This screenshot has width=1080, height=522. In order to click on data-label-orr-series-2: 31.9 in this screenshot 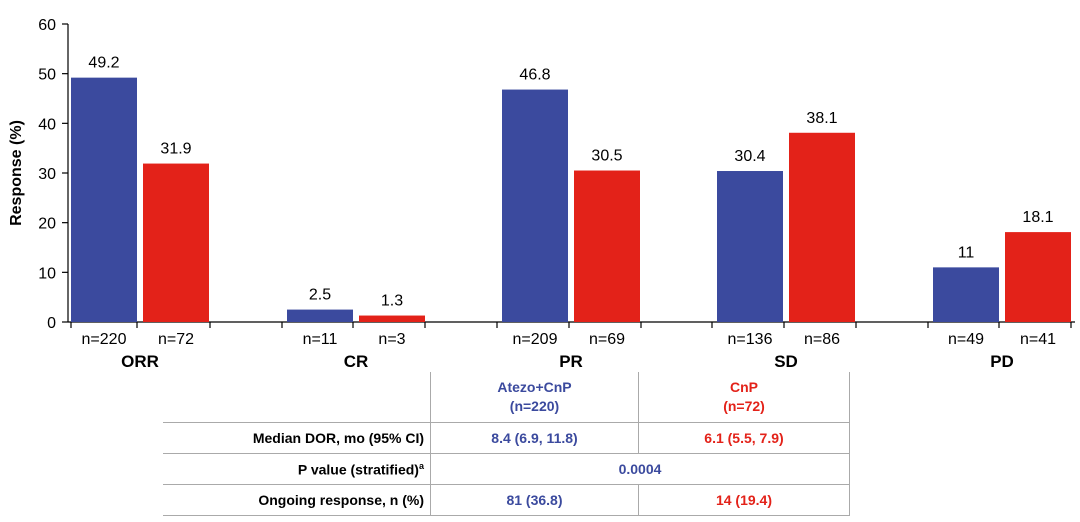, I will do `click(175, 149)`.